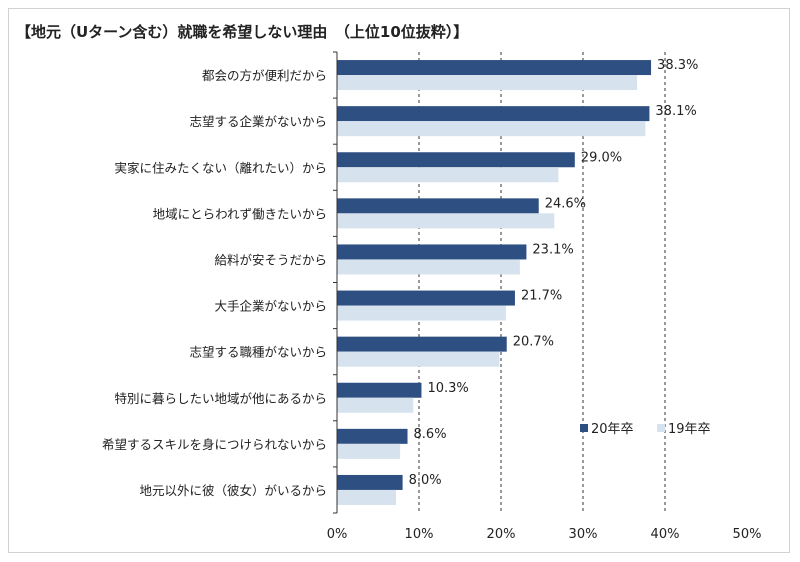 This screenshot has height=562, width=800. What do you see at coordinates (430, 434) in the screenshot?
I see `value-label-8: 8.6%` at bounding box center [430, 434].